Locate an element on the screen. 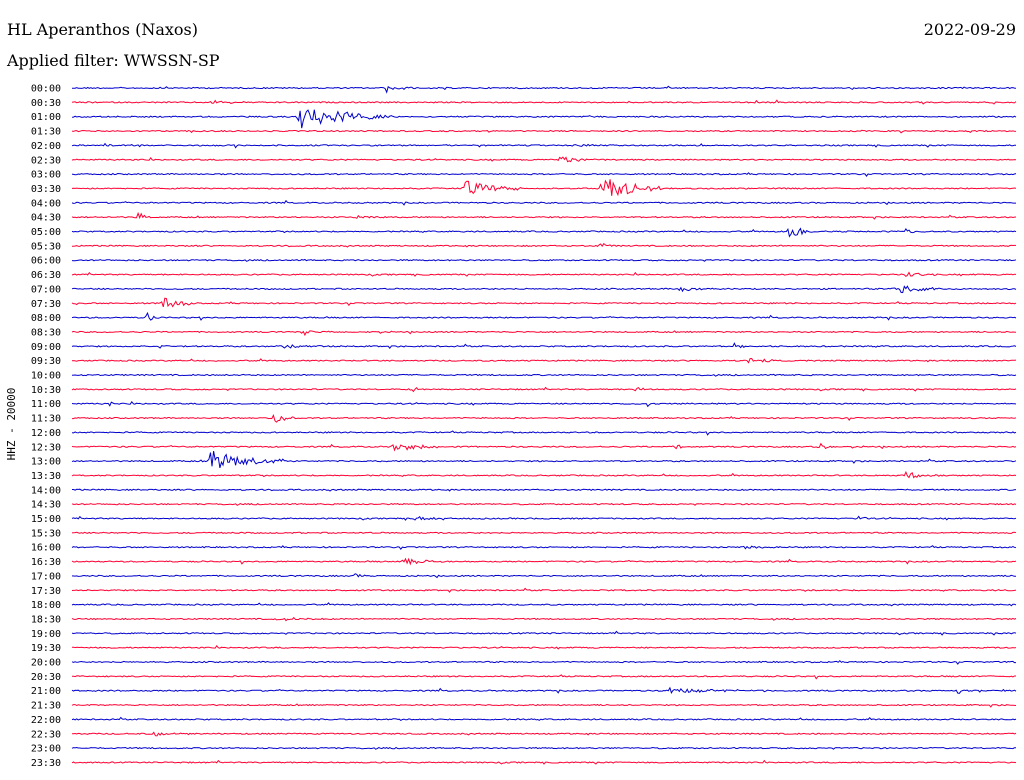  time-tick-label: 17:30 is located at coordinates (46, 591).